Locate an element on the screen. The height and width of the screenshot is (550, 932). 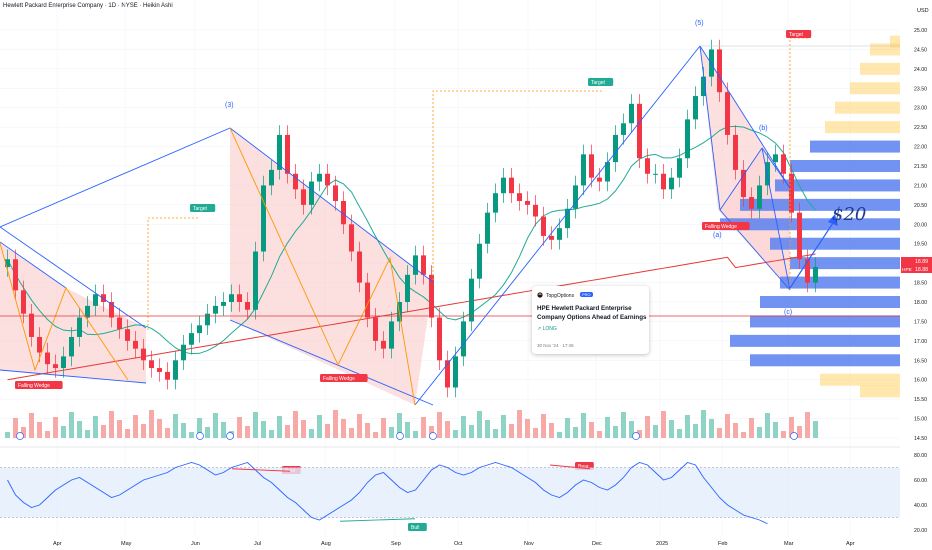
x-axis-tick: Oct is located at coordinates (458, 544).